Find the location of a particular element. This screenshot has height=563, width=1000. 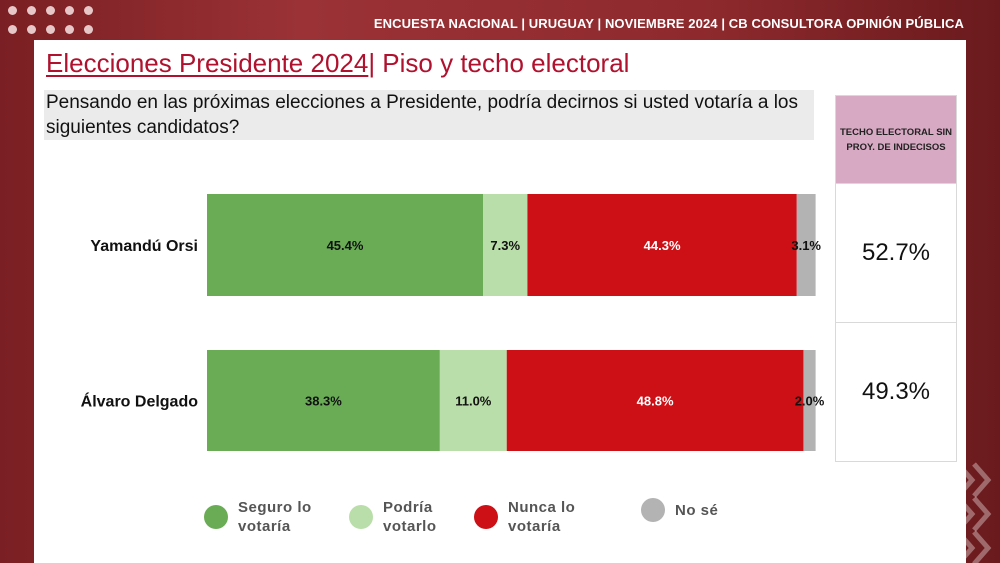

data-label: 2.0% is located at coordinates (810, 401).